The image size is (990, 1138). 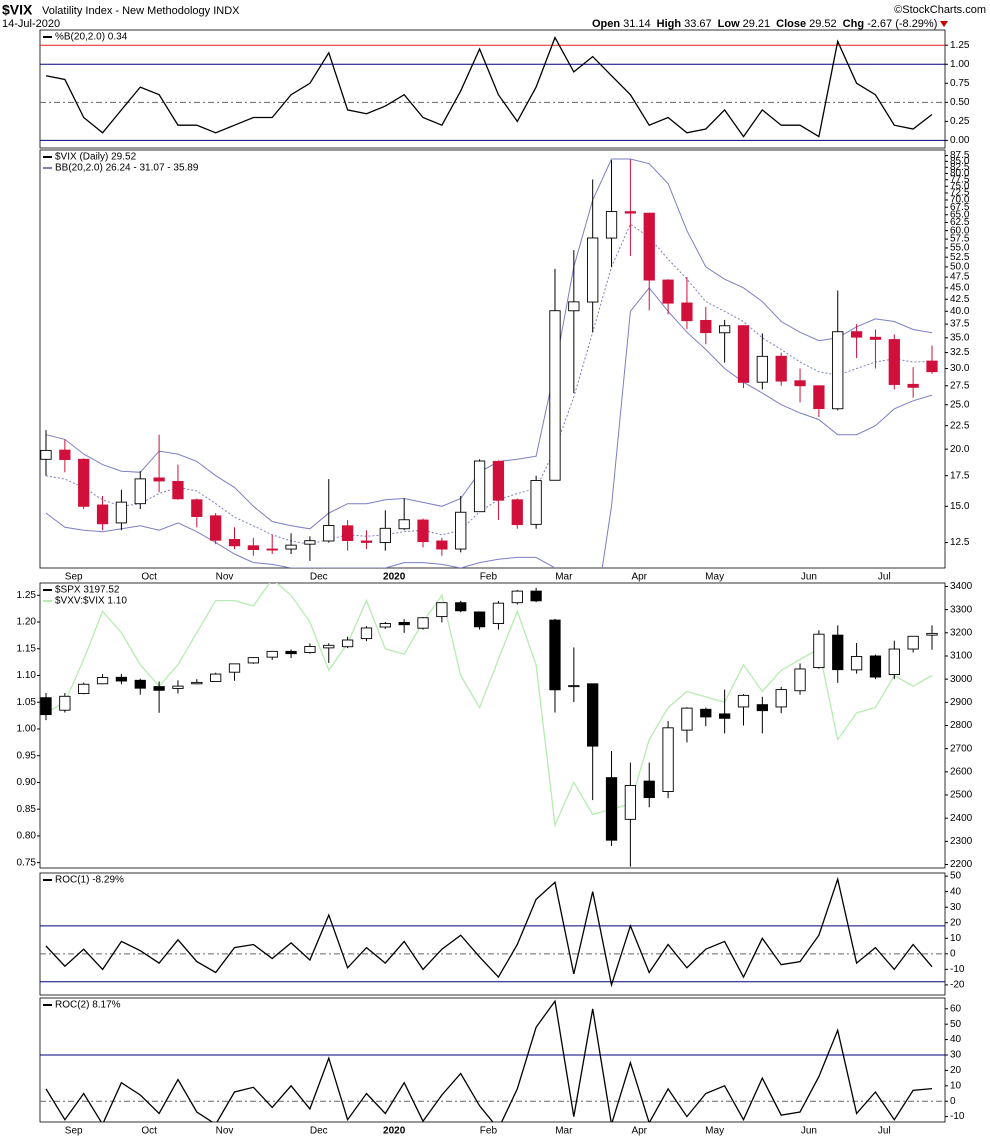 I want to click on x-tick-label: Feb, so click(x=489, y=577).